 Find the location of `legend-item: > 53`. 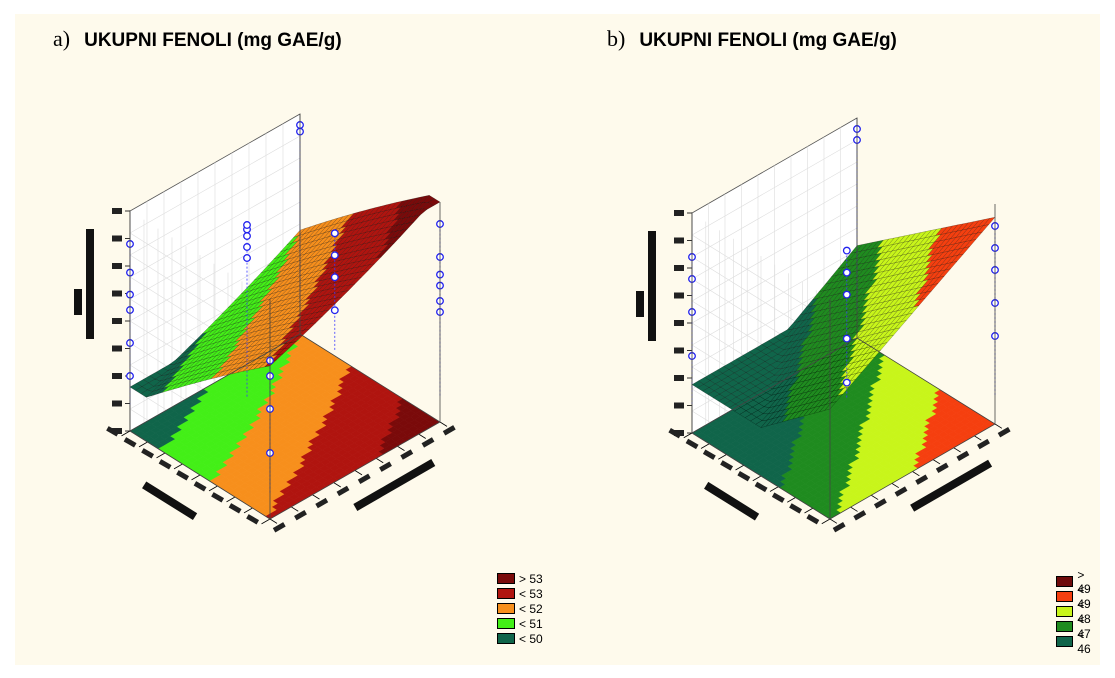

legend-item: > 53 is located at coordinates (520, 578).